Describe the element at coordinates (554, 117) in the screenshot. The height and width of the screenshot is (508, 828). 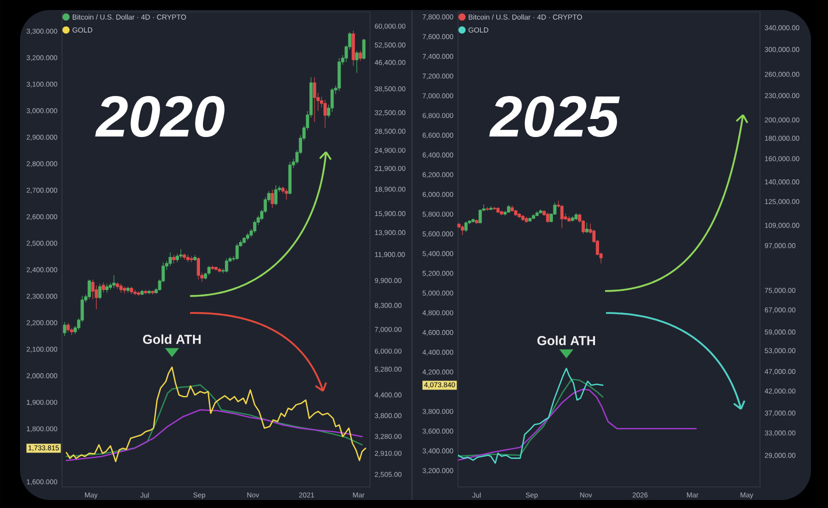
I see `text: 2025` at that location.